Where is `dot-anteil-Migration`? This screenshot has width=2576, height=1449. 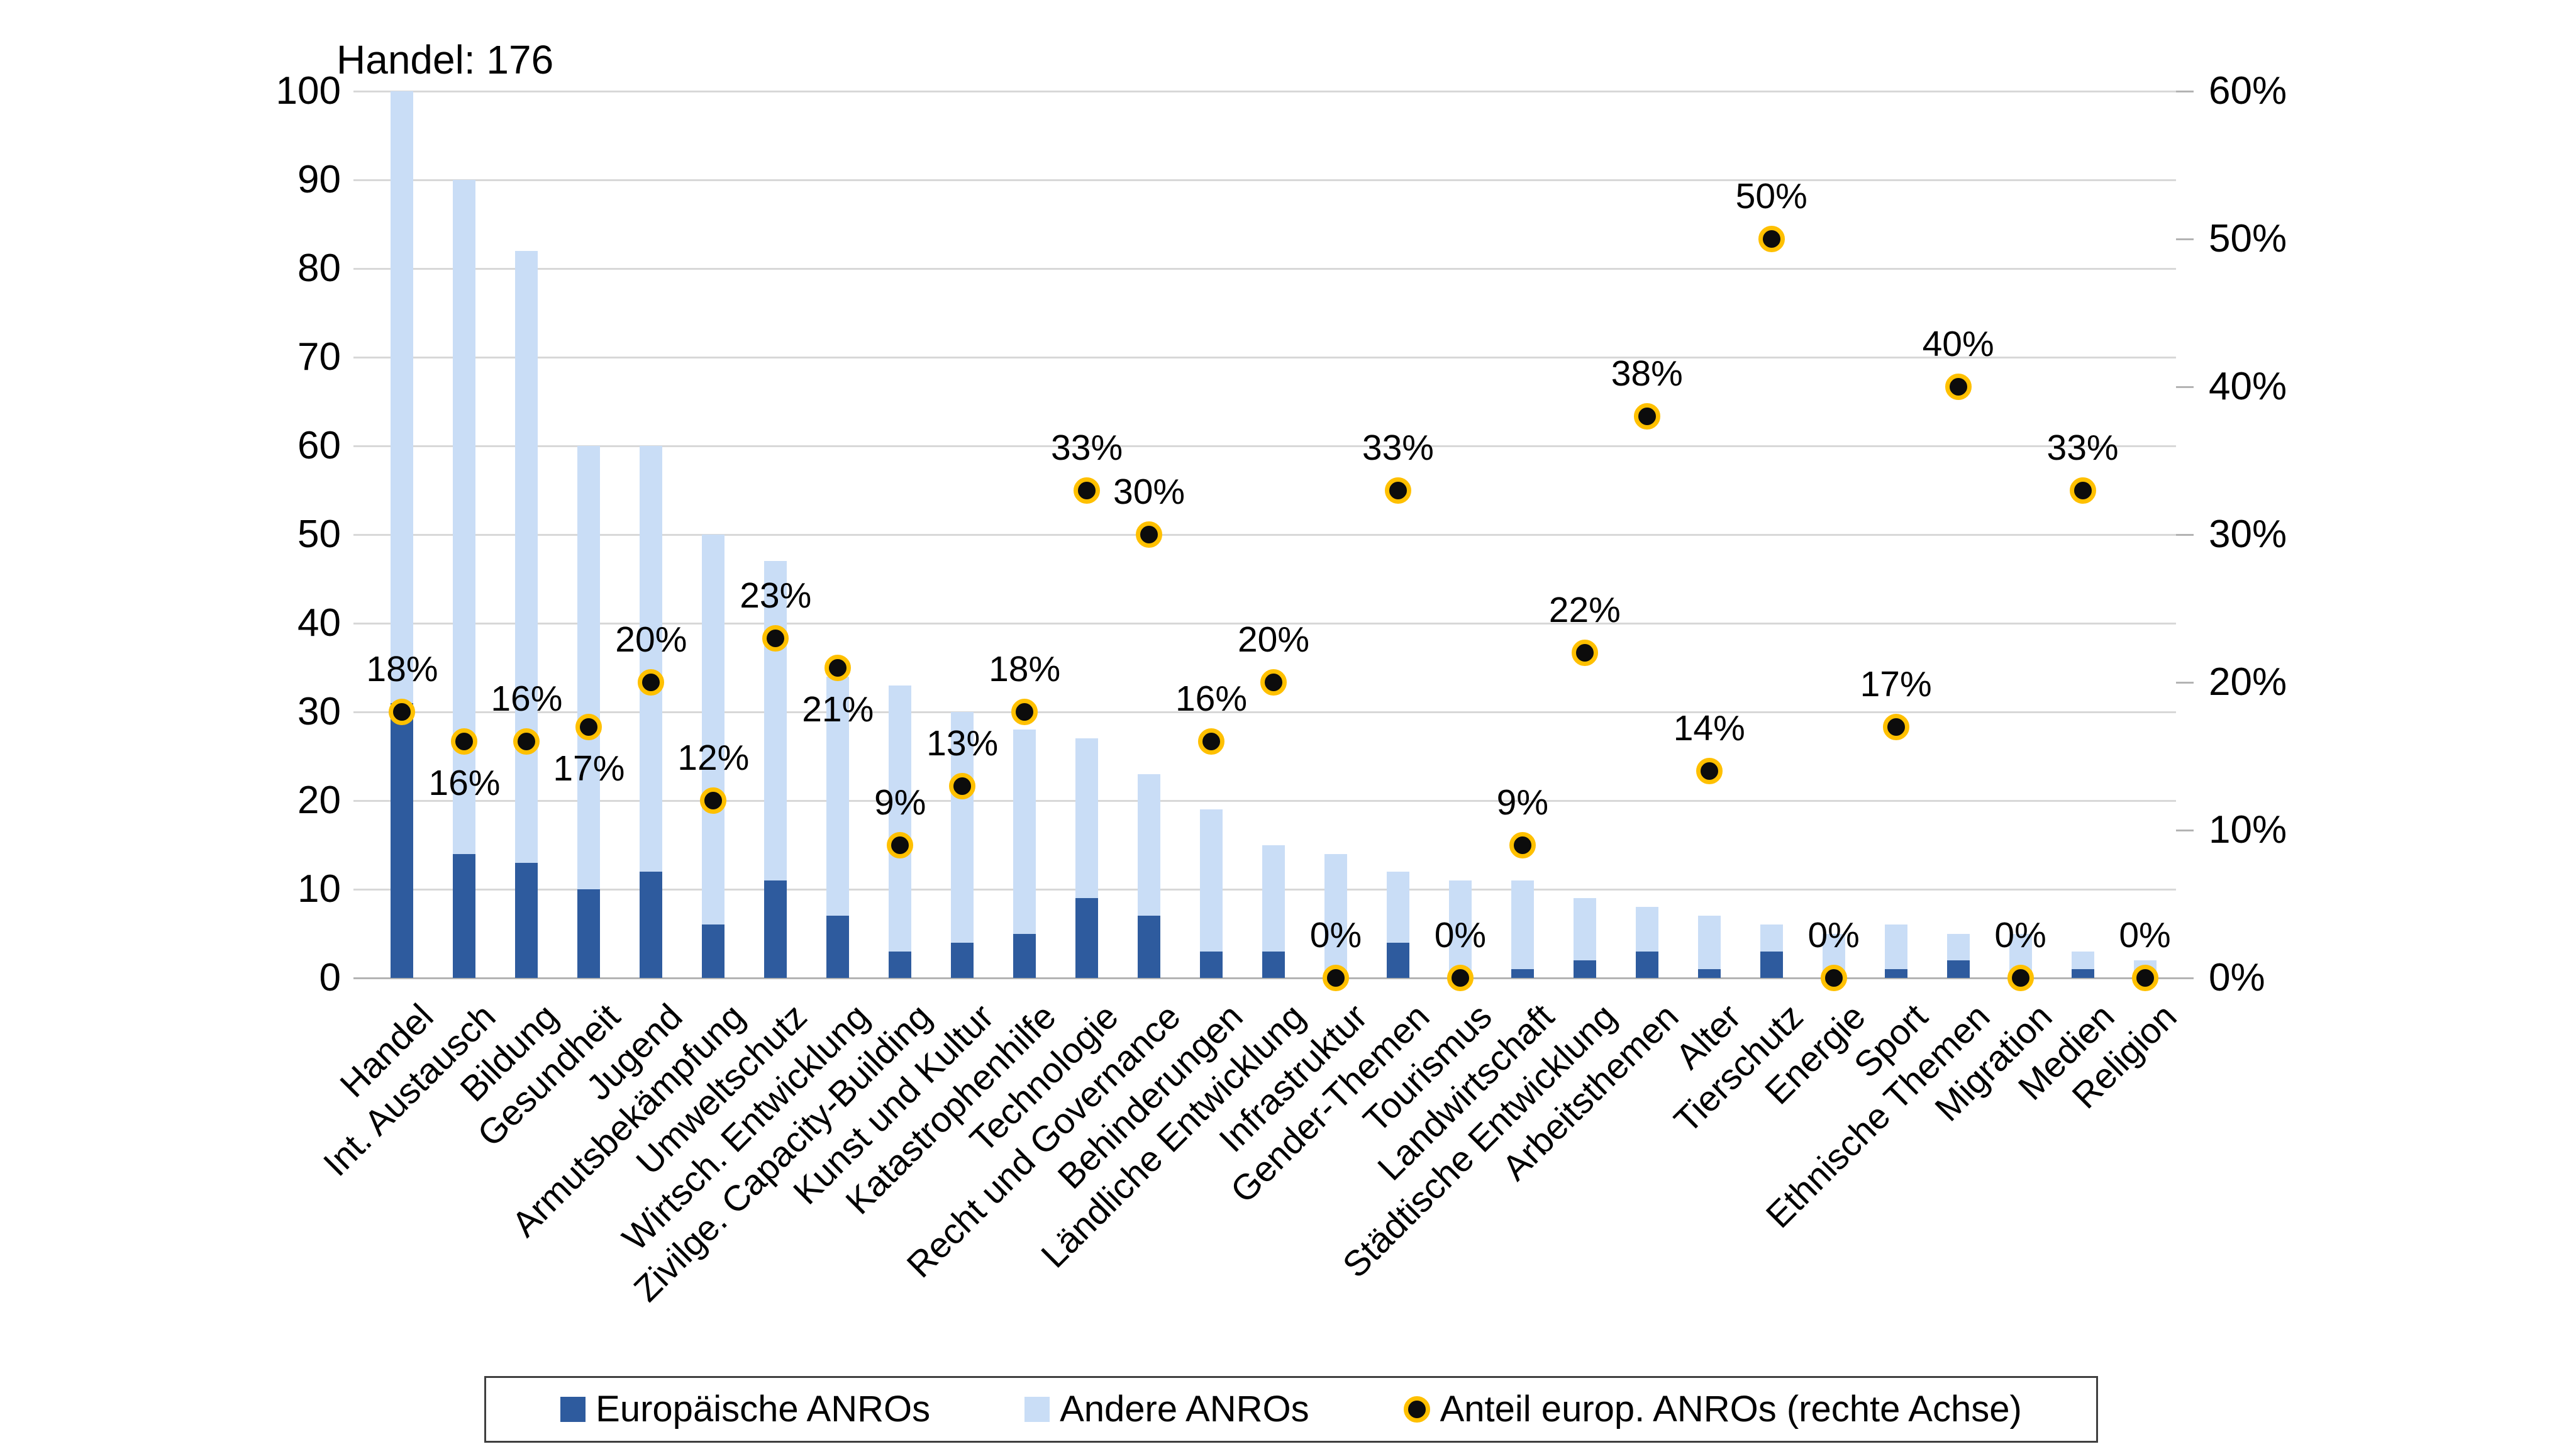
dot-anteil-Migration is located at coordinates (2020, 978).